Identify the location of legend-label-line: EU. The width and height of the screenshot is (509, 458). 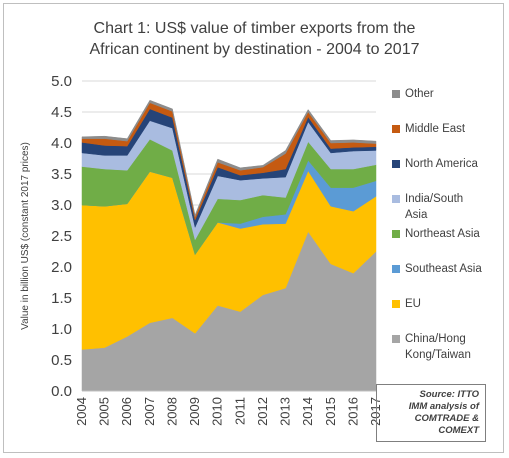
(413, 304).